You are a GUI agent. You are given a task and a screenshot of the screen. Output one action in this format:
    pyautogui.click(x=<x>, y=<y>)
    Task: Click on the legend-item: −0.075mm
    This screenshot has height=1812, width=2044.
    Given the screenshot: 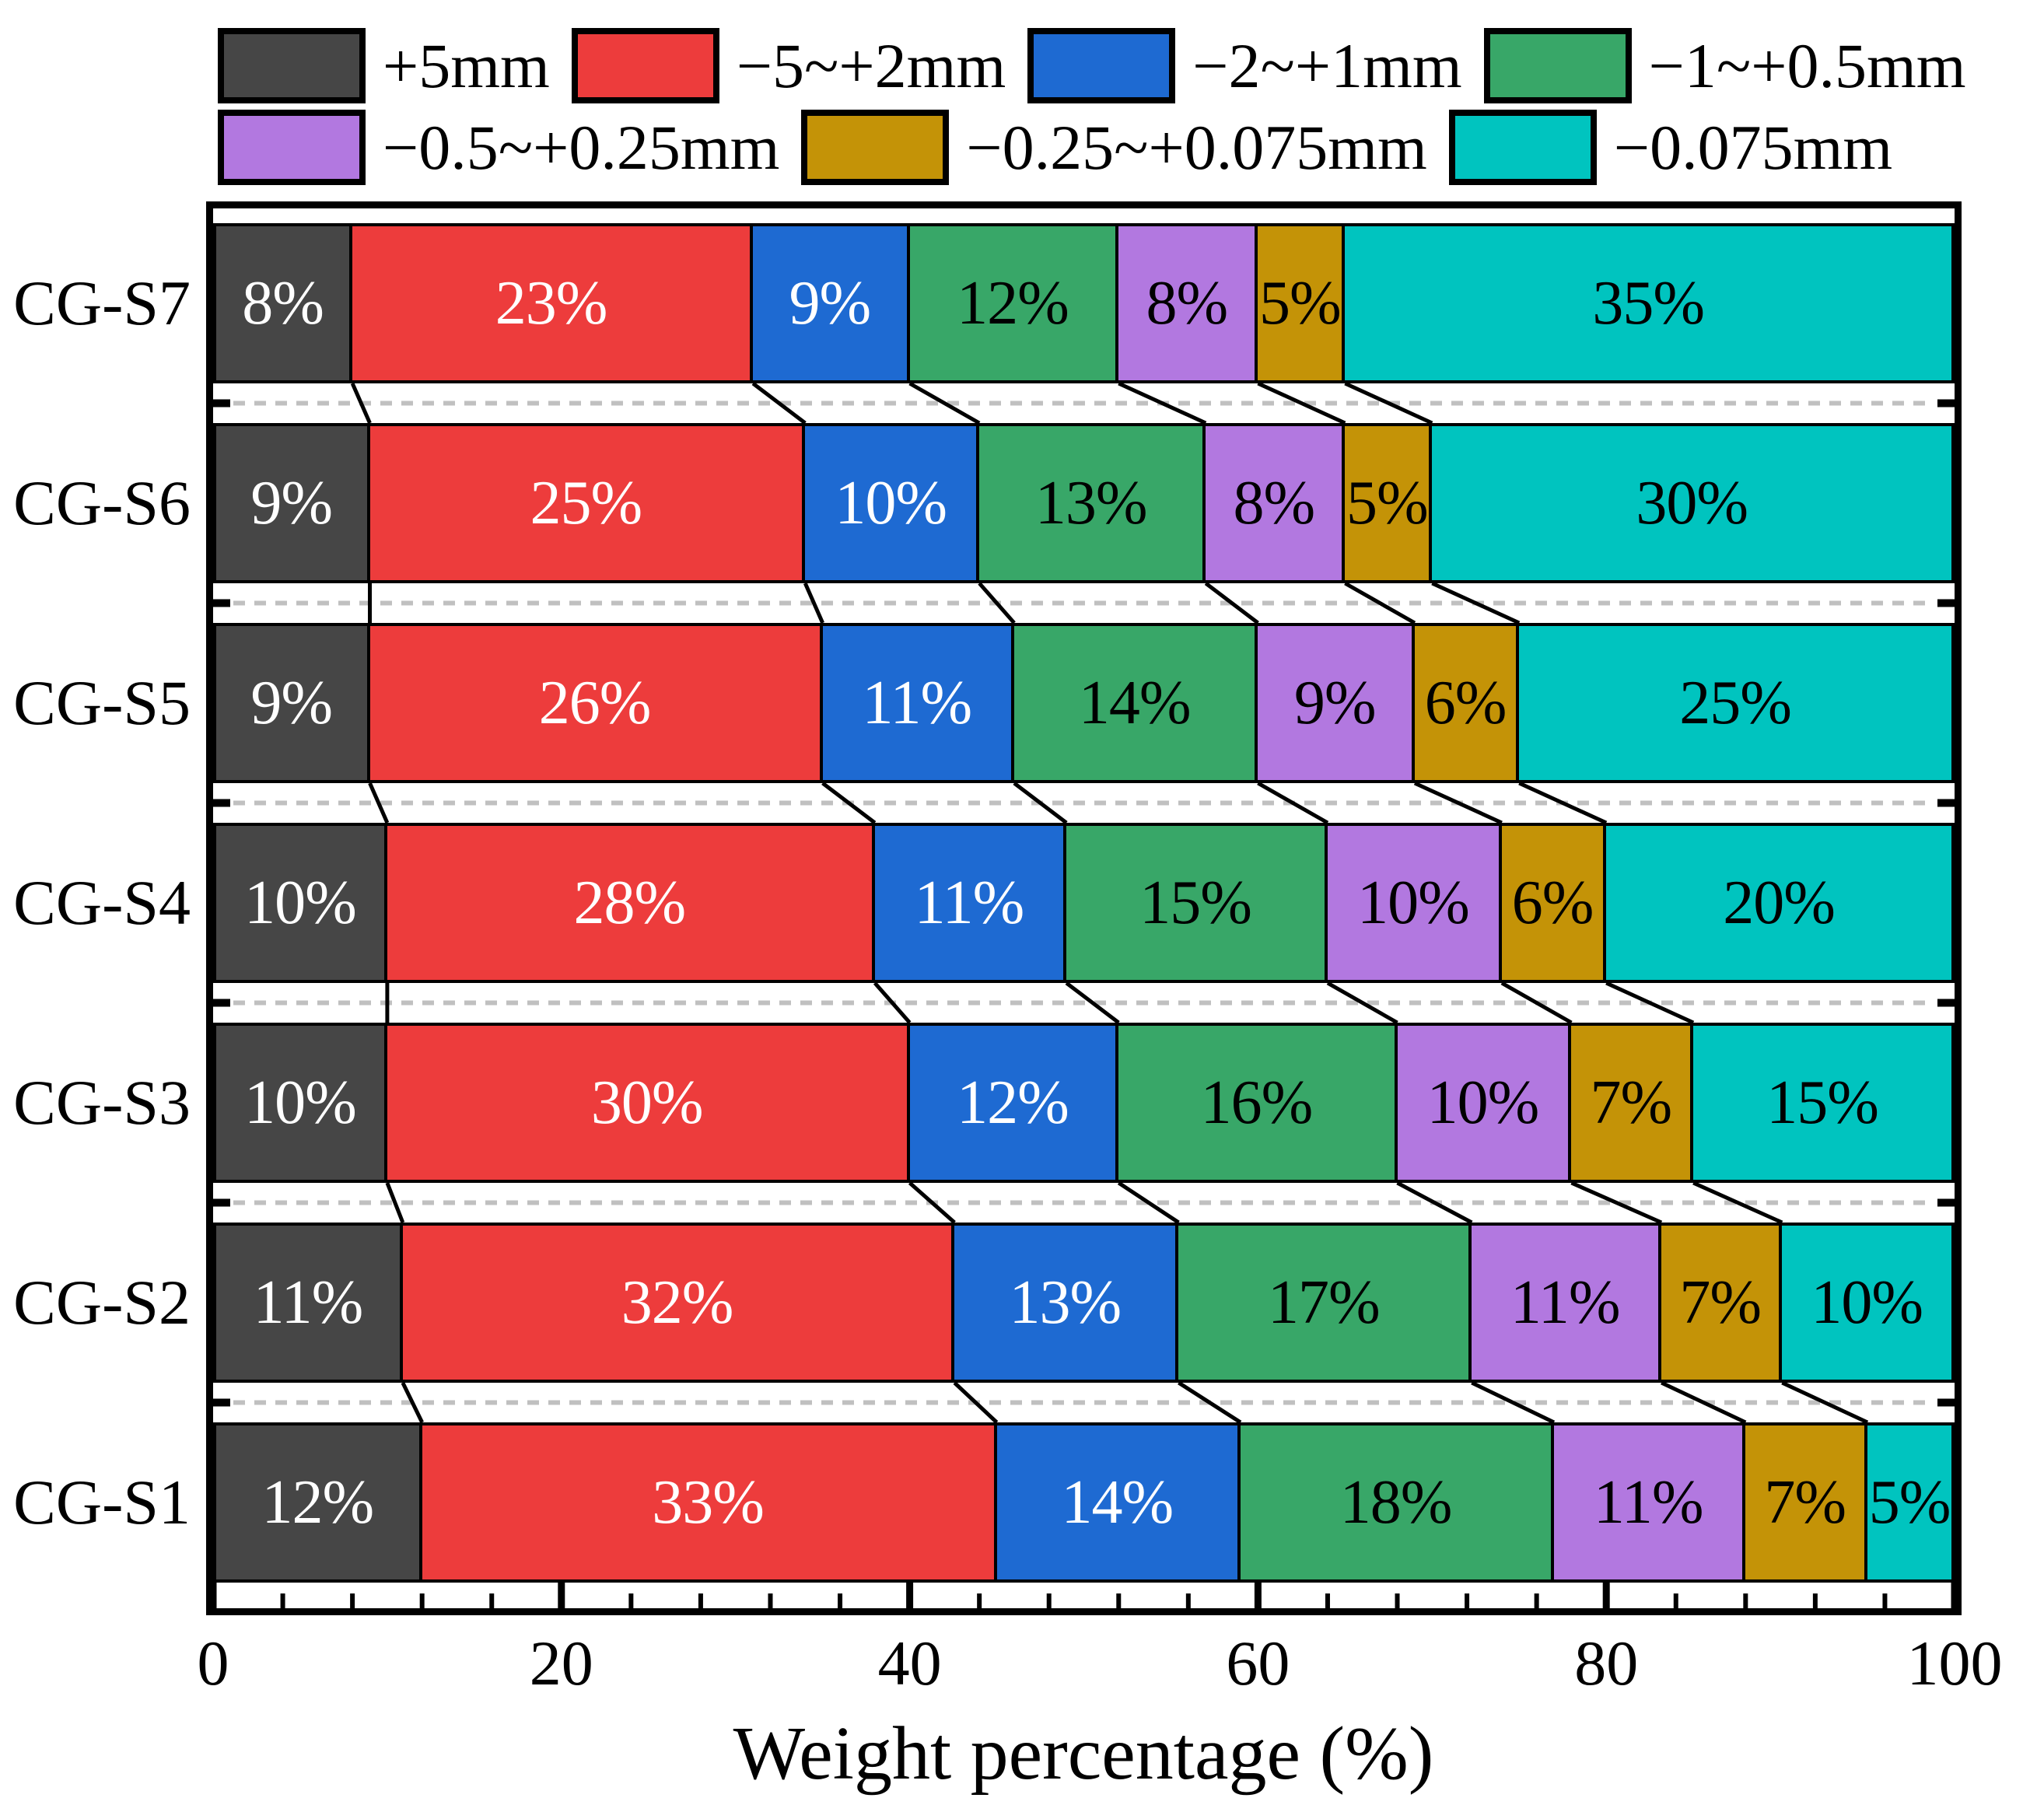 What is the action you would take?
    pyautogui.click(x=1670, y=147)
    